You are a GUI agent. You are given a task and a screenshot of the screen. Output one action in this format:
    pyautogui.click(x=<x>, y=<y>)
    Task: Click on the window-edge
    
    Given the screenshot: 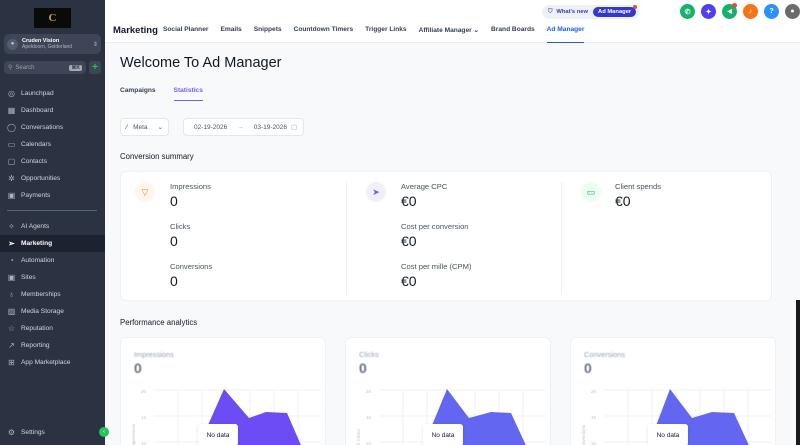 What is the action you would take?
    pyautogui.click(x=798, y=372)
    